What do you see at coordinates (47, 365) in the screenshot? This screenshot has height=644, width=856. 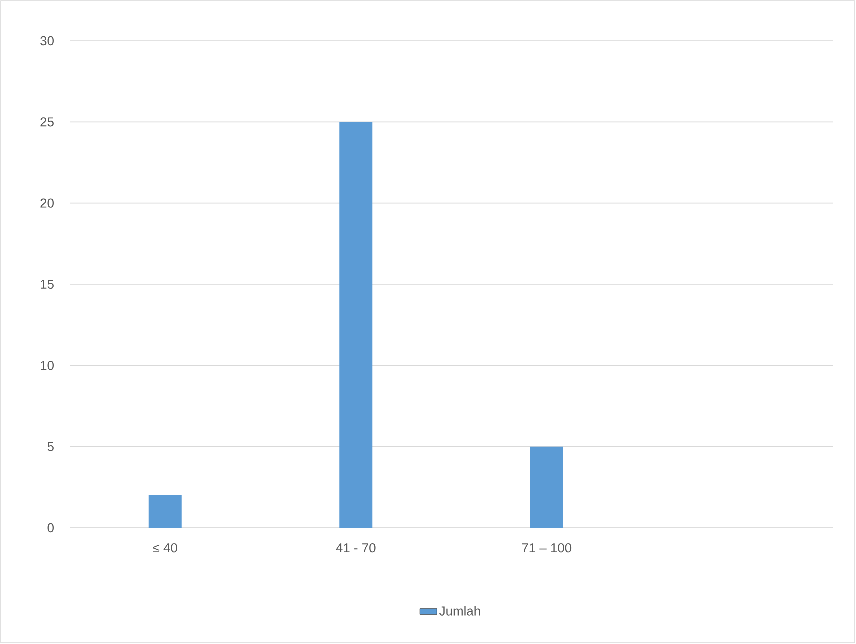 I see `y-tick-label: 10` at bounding box center [47, 365].